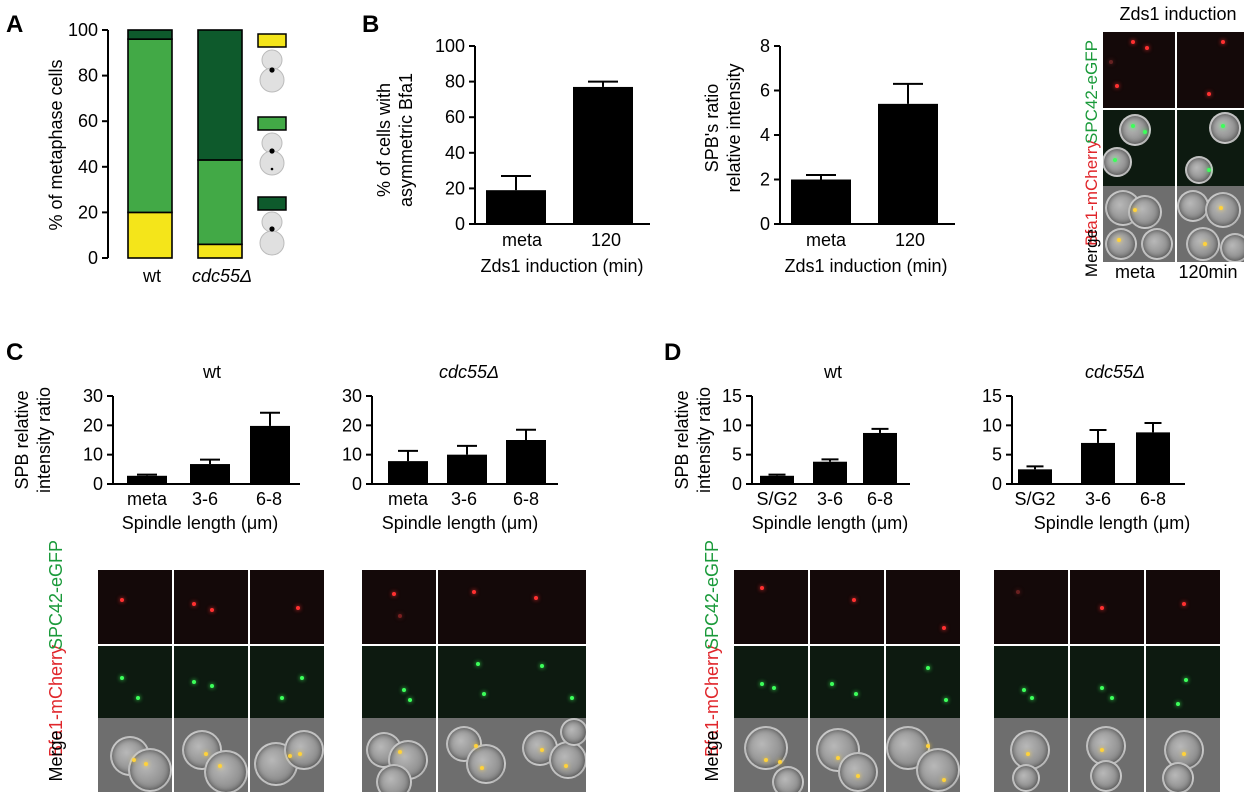 This screenshot has height=800, width=1244. What do you see at coordinates (56, 755) in the screenshot?
I see `c-micro-label-merge: Merge` at bounding box center [56, 755].